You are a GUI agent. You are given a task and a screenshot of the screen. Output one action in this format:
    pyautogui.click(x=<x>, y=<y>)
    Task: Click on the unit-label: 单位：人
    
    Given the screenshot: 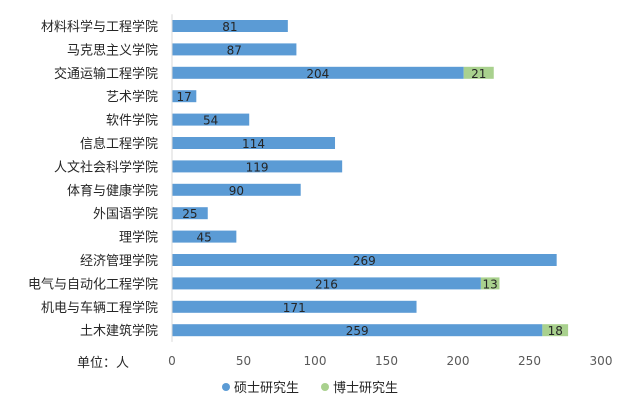 What is the action you would take?
    pyautogui.click(x=103, y=363)
    